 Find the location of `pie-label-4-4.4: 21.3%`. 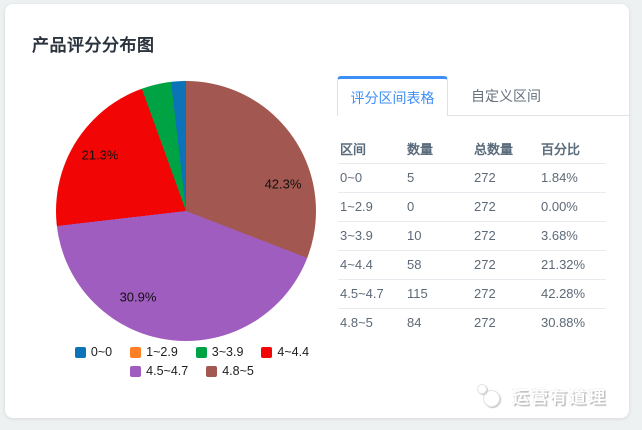

pie-label-4-4.4: 21.3% is located at coordinates (100, 155).